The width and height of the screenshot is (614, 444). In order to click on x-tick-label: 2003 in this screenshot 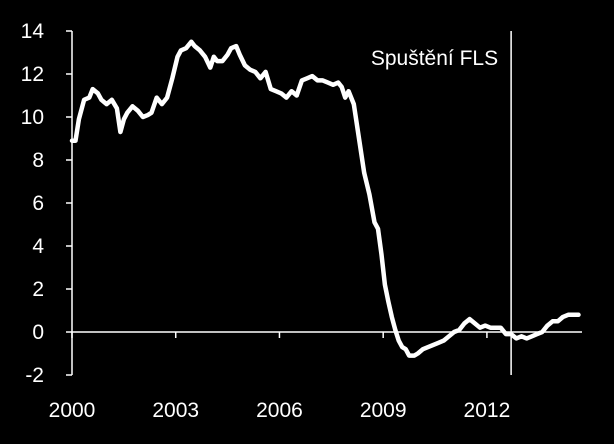, I will do `click(175, 410)`.